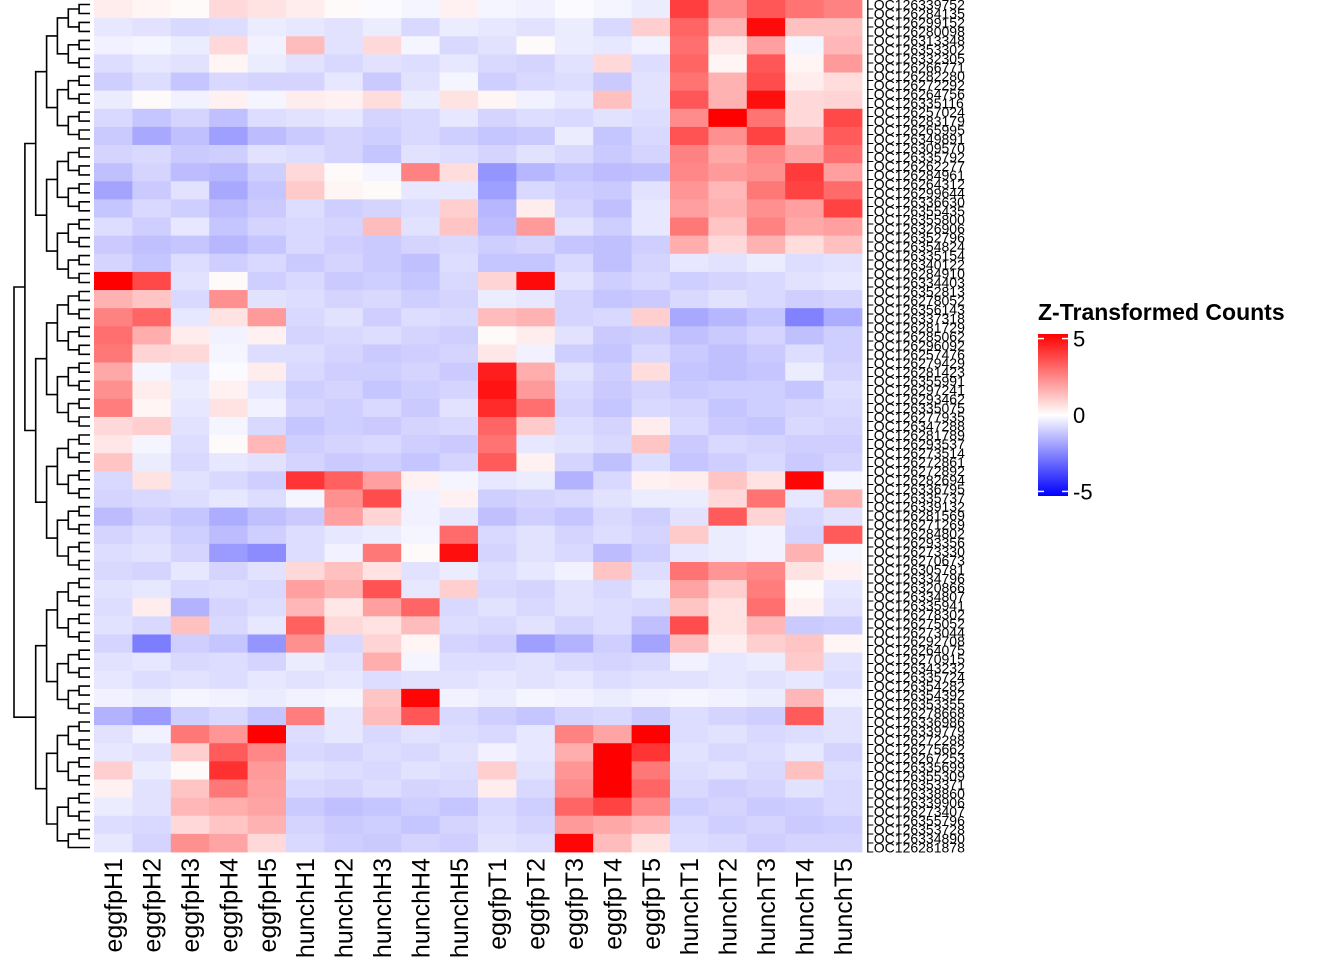 Image resolution: width=1344 pixels, height=960 pixels. I want to click on row-label: LOC126355435, so click(915, 211).